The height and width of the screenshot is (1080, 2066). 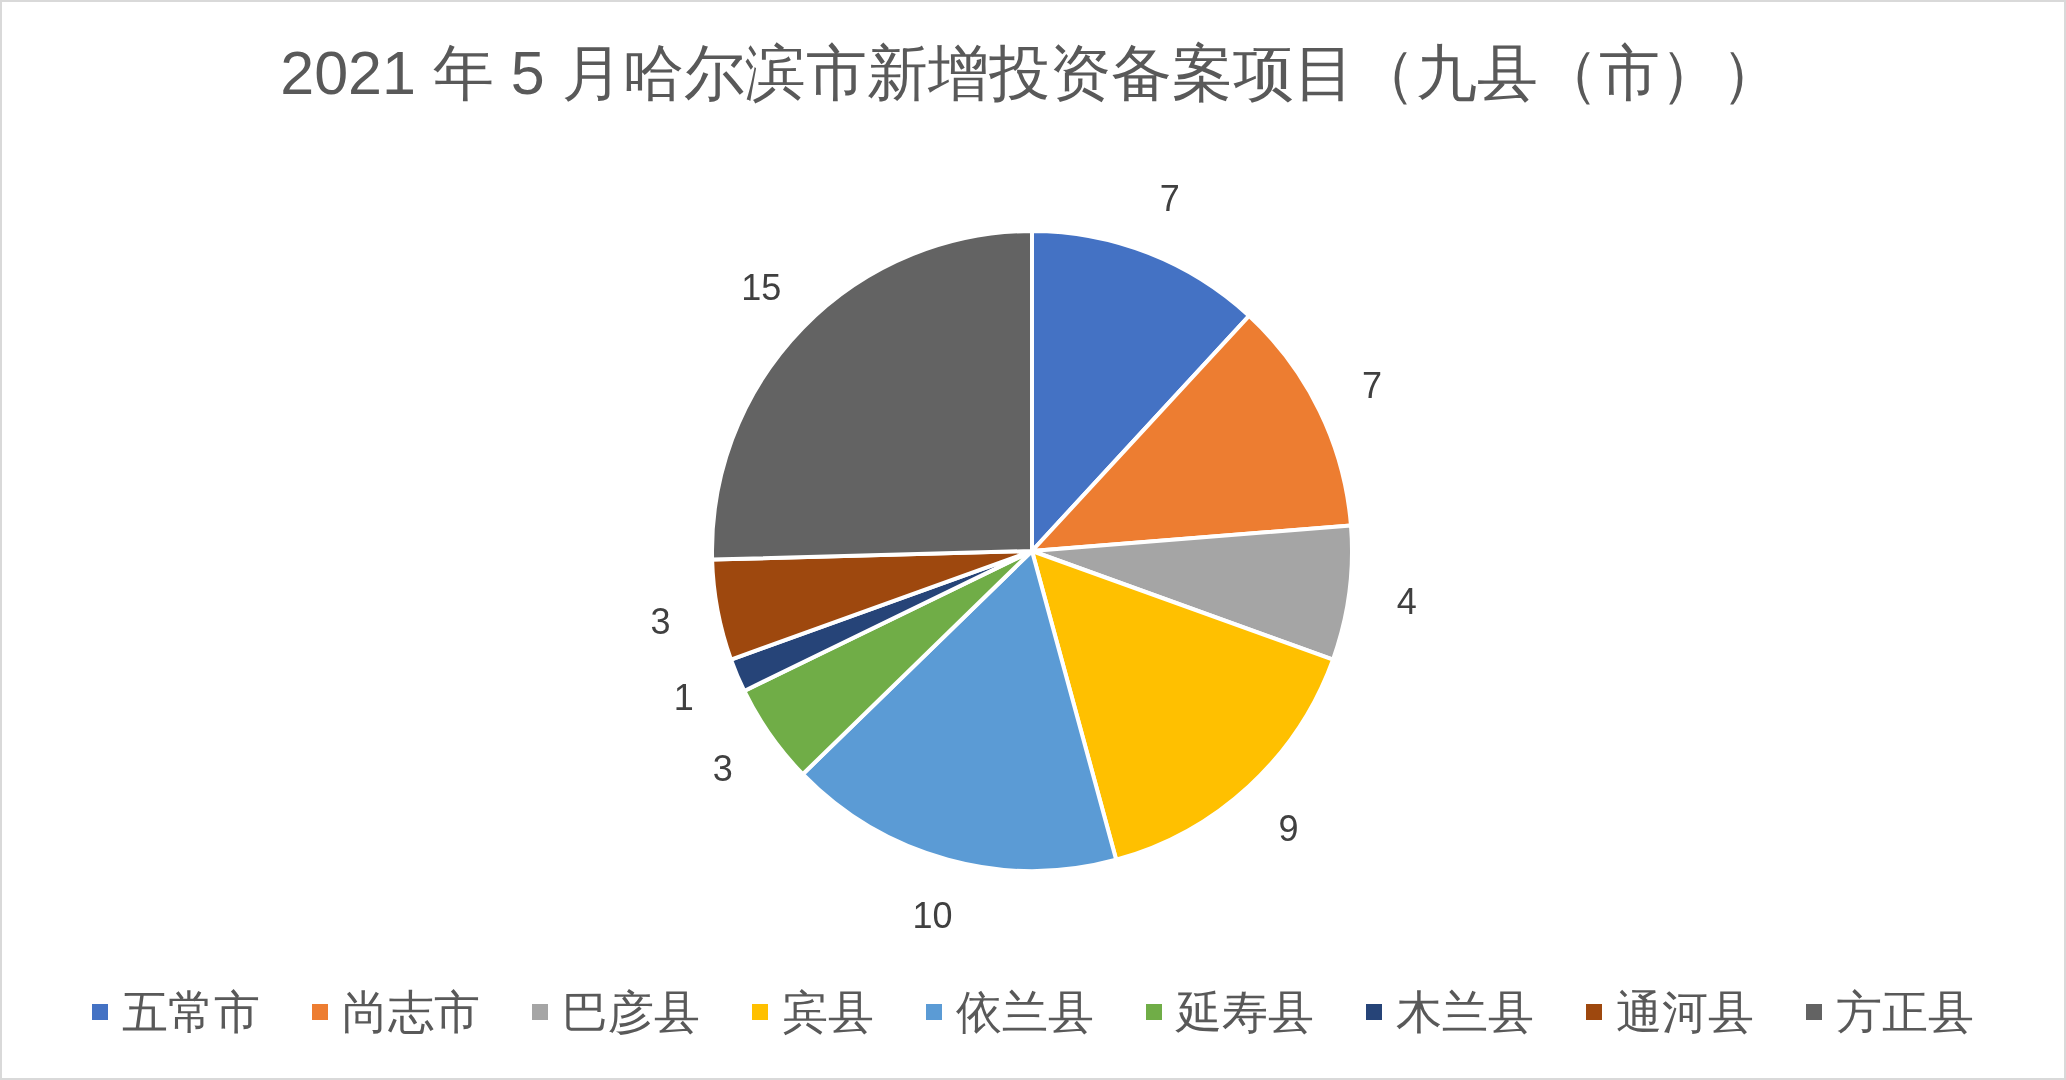 What do you see at coordinates (1031, 73) in the screenshot?
I see `title: 2021 年 5 月哈尔滨市新增投资备案项目（九县（市））` at bounding box center [1031, 73].